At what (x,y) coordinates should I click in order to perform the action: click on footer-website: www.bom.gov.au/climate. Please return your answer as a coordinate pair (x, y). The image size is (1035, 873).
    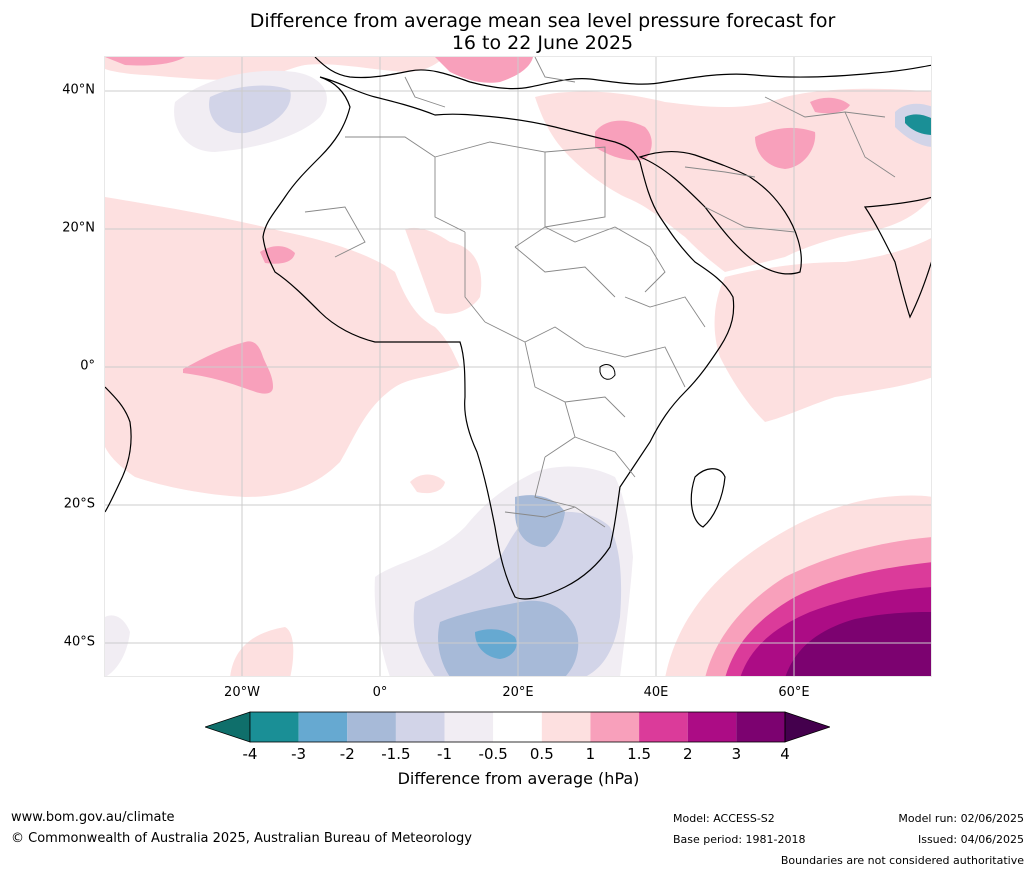
    Looking at the image, I should click on (93, 817).